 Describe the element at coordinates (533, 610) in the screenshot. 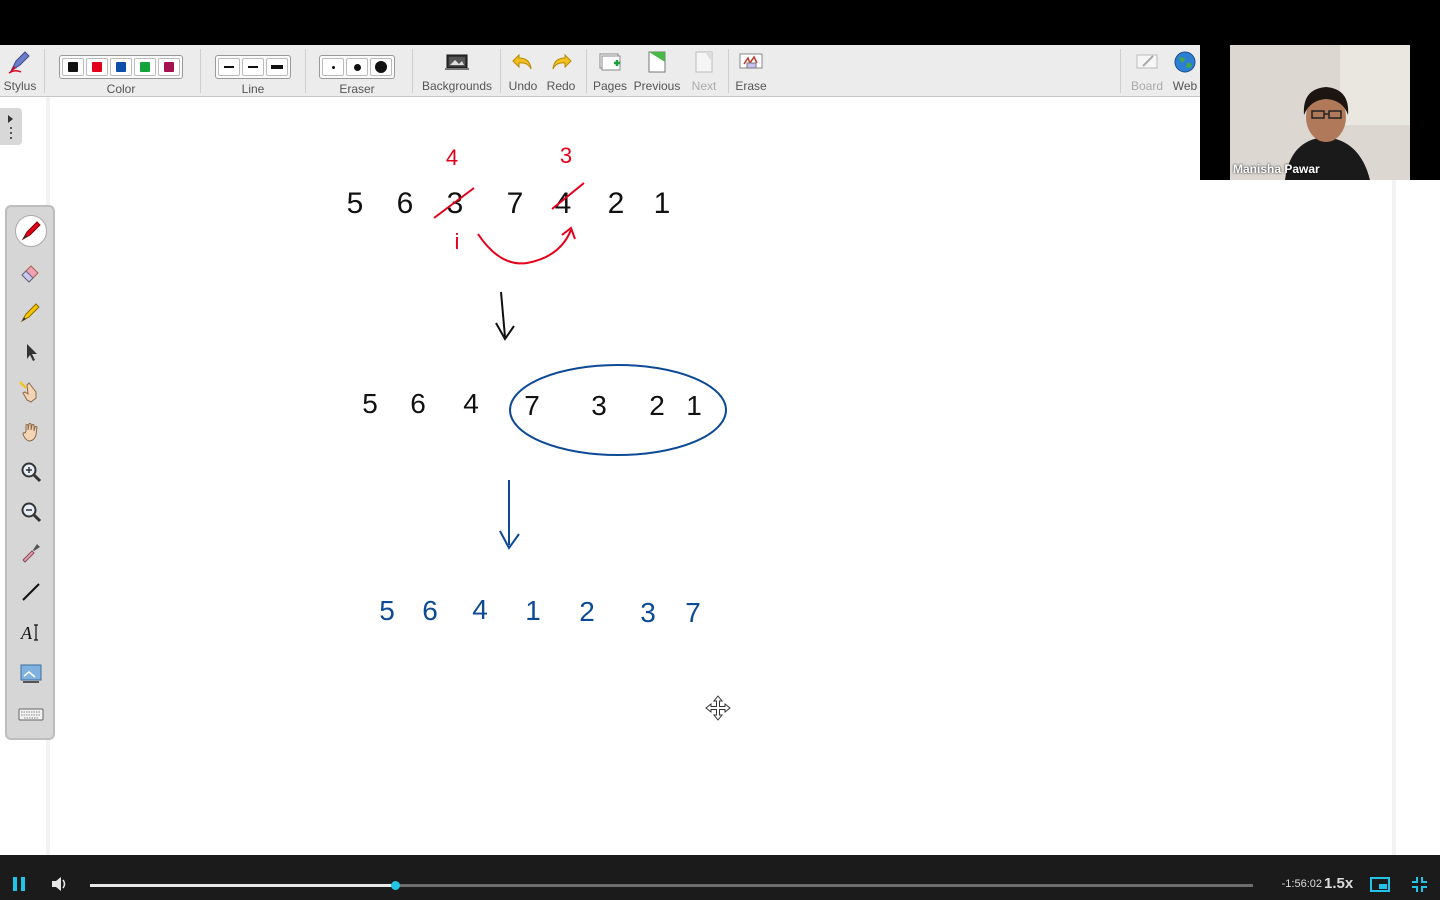

I see `row3-digit: 1` at that location.